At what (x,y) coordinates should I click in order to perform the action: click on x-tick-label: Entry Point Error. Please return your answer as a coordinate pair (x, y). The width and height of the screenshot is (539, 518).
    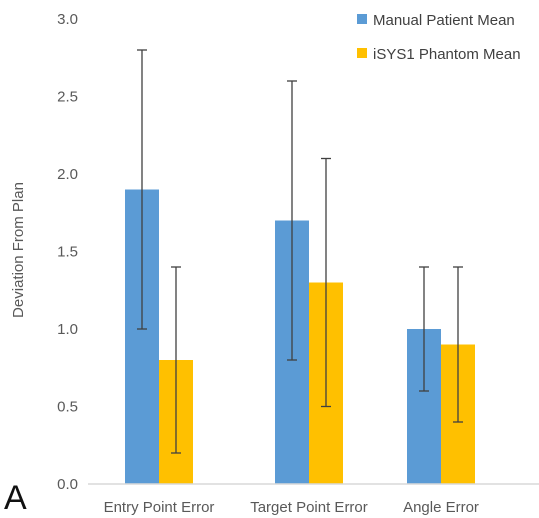
    Looking at the image, I should click on (159, 507).